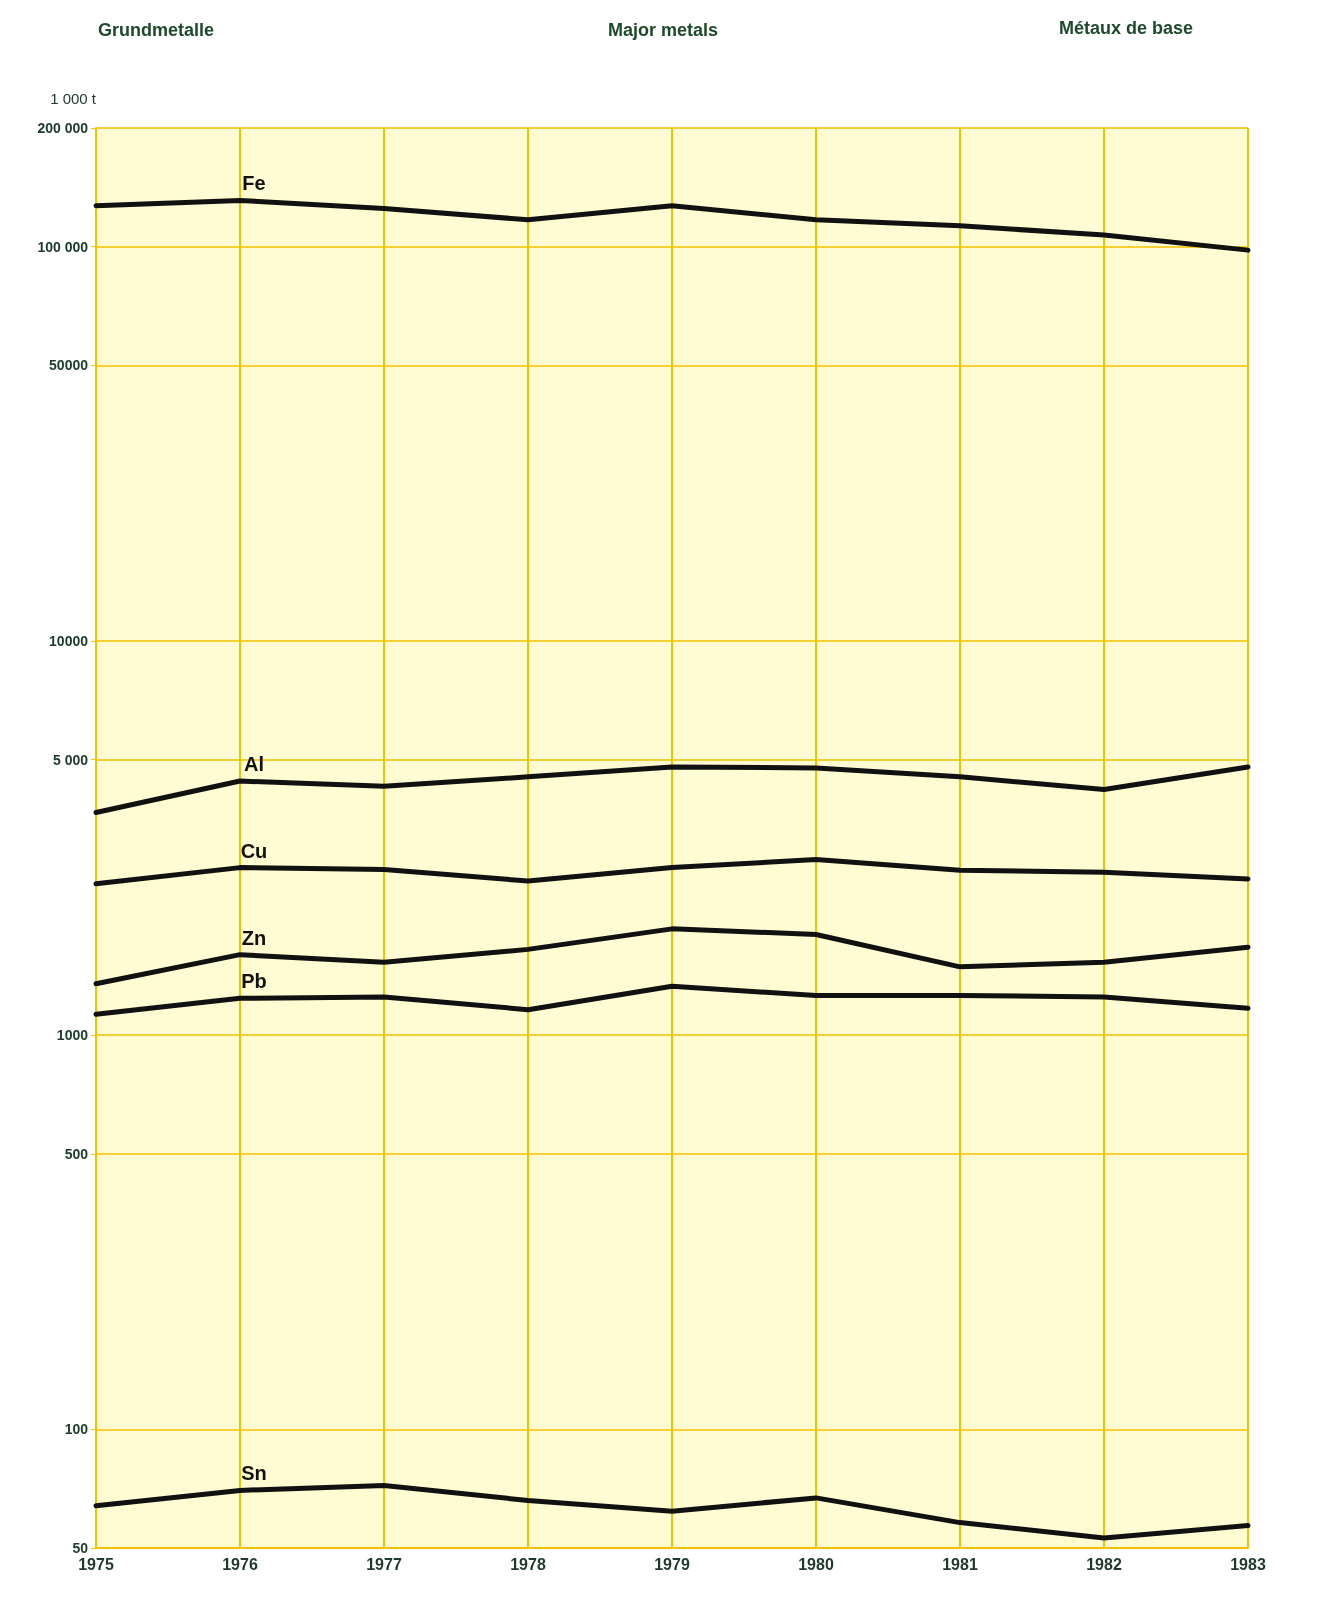  I want to click on series-label: Pb, so click(254, 981).